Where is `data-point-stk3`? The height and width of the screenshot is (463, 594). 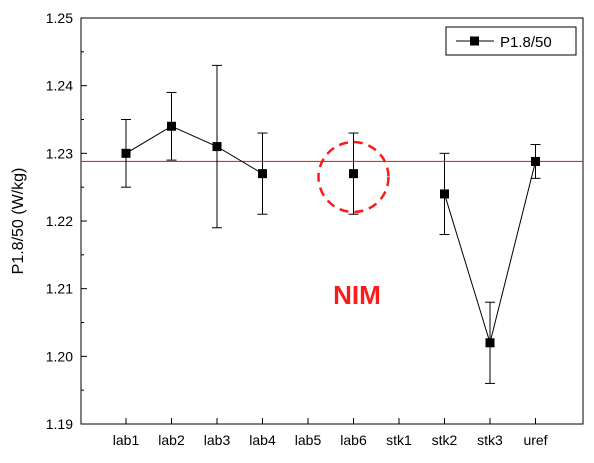 data-point-stk3 is located at coordinates (490, 343).